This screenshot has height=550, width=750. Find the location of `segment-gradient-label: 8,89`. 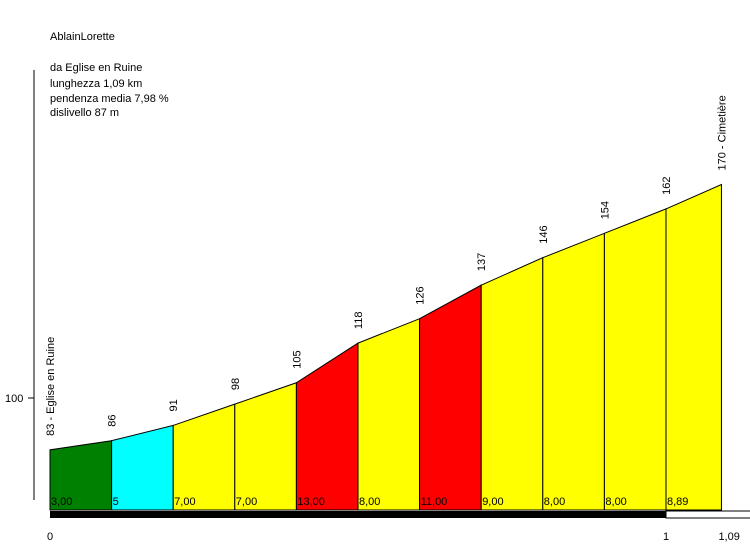

segment-gradient-label: 8,89 is located at coordinates (677, 502).